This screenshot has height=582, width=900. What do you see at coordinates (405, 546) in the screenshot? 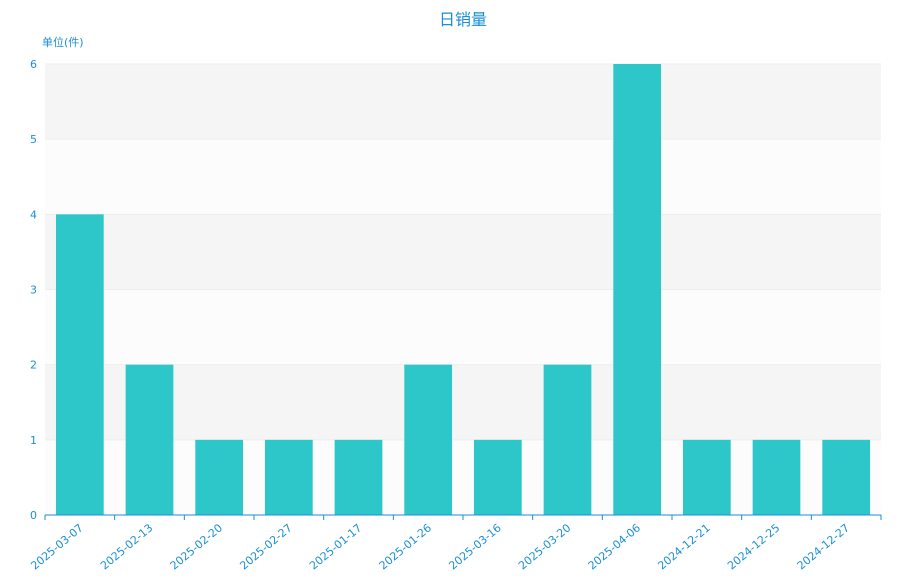
I see `x-tick-label: 2025-01-26` at bounding box center [405, 546].